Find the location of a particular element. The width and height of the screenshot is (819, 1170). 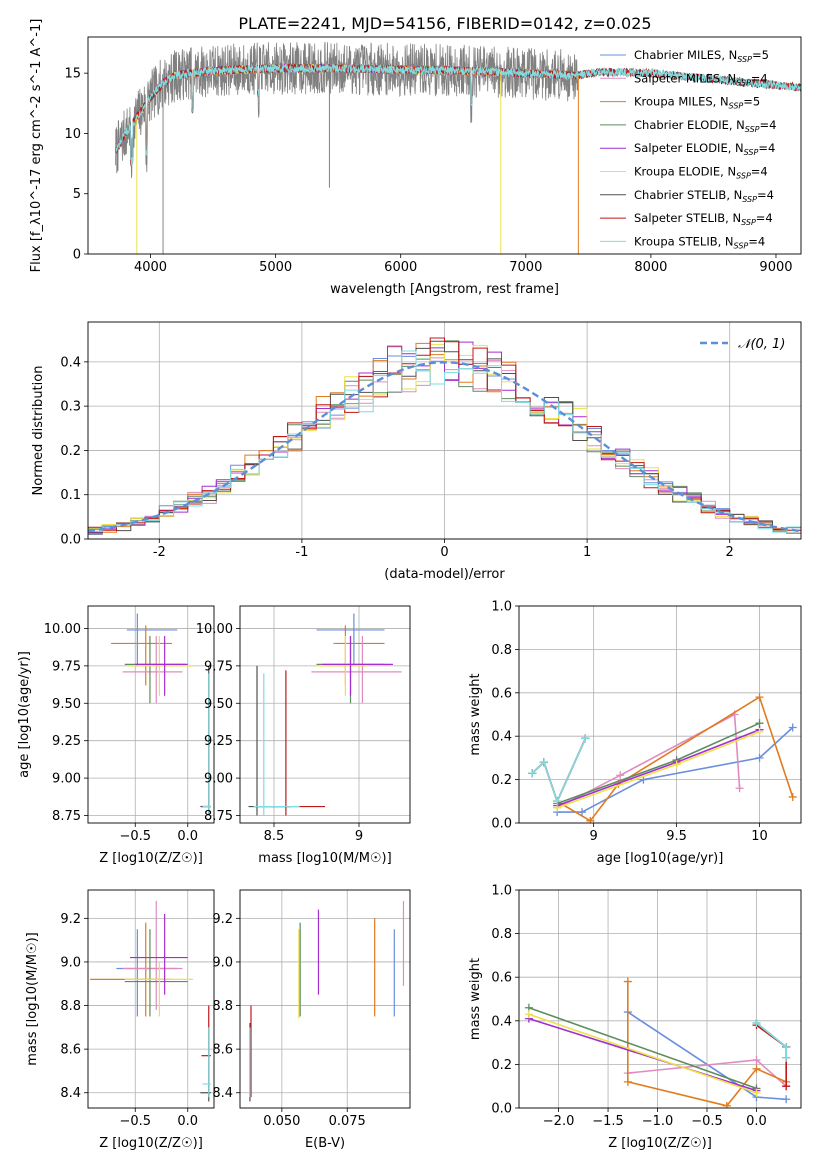

x-tick-label: 4000 is located at coordinates (150, 267).